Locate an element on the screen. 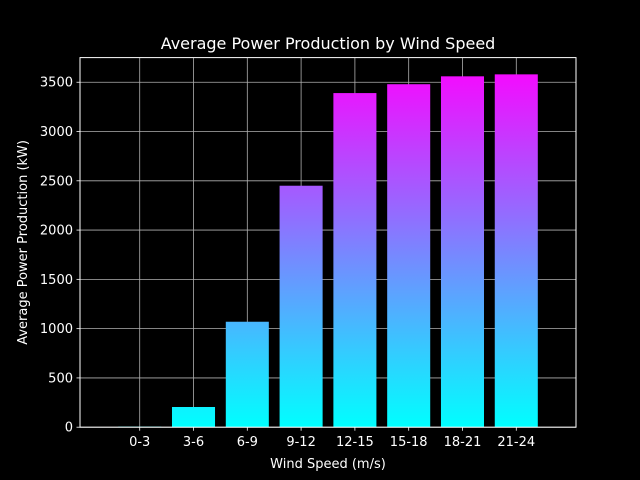  y-tick-label: 1000 is located at coordinates (56, 329).